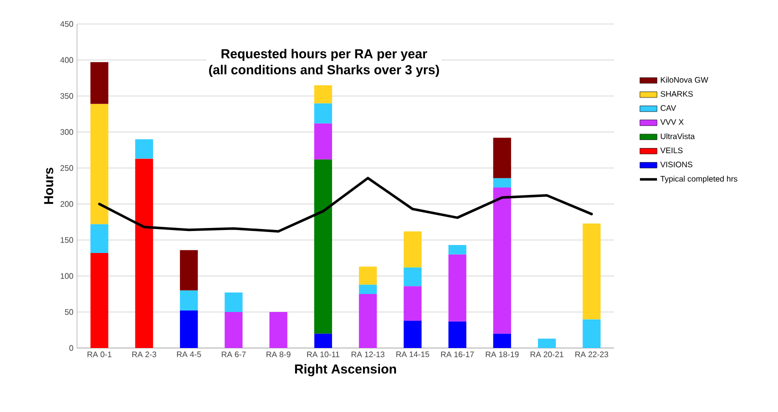  I want to click on x-tick-label: RA 14-15, so click(413, 355).